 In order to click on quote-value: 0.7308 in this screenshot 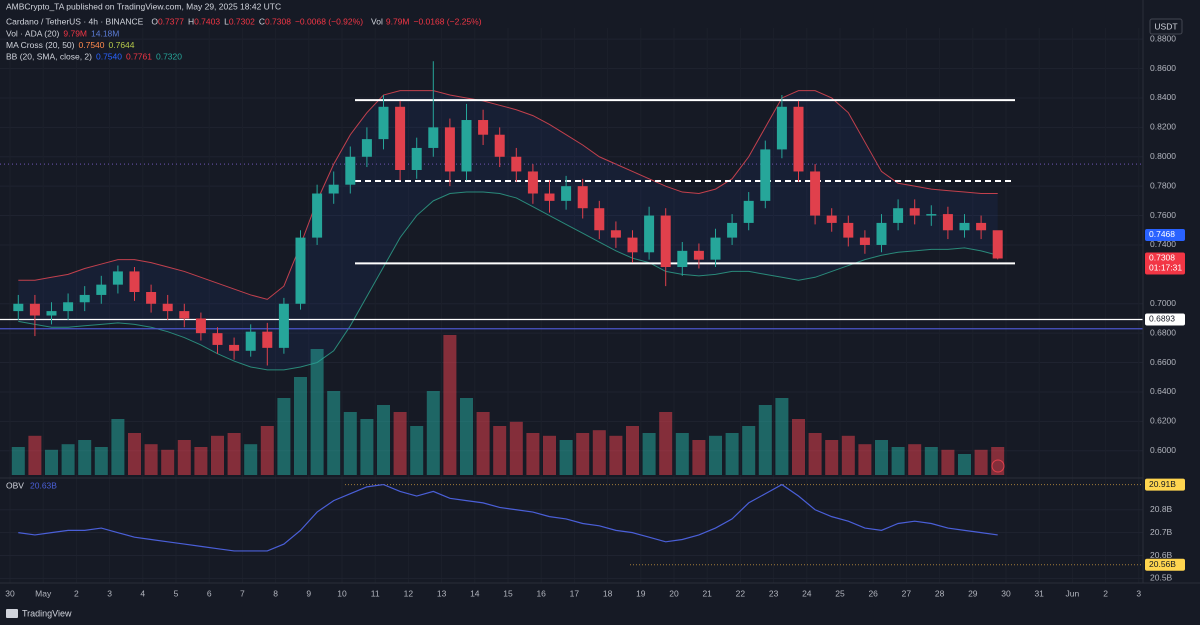, I will do `click(278, 21)`.